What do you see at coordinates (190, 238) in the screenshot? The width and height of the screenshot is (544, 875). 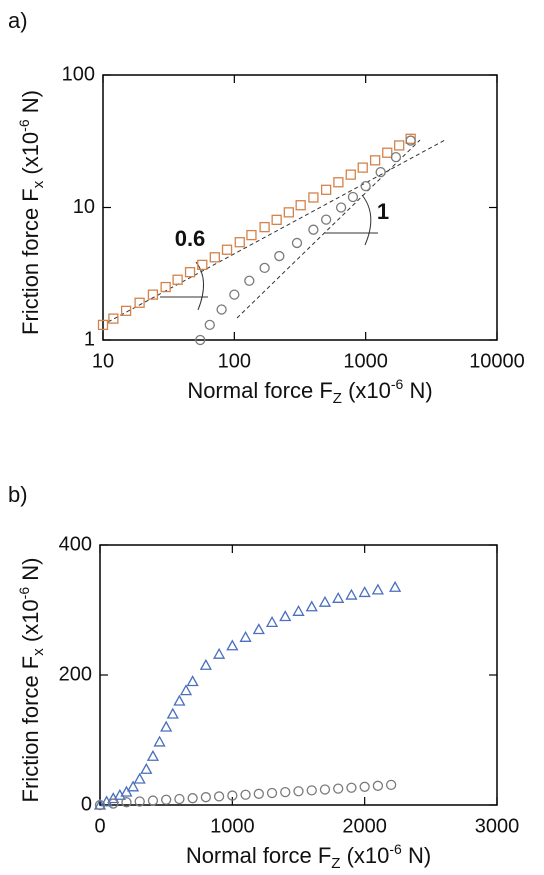 I see `slope-annotation: 0.6` at bounding box center [190, 238].